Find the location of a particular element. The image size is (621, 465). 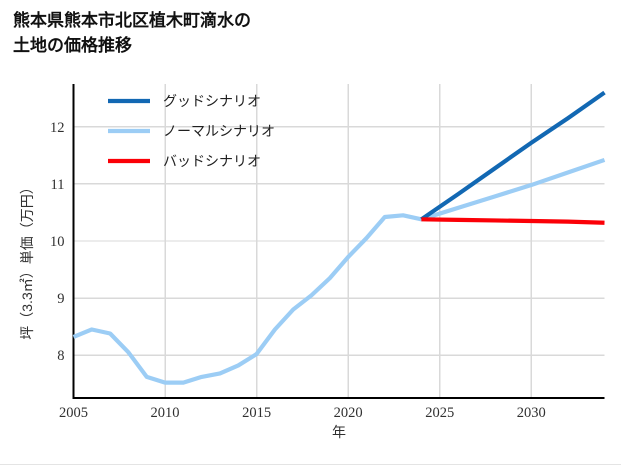

series-line-グッドシナリオ is located at coordinates (513, 156).